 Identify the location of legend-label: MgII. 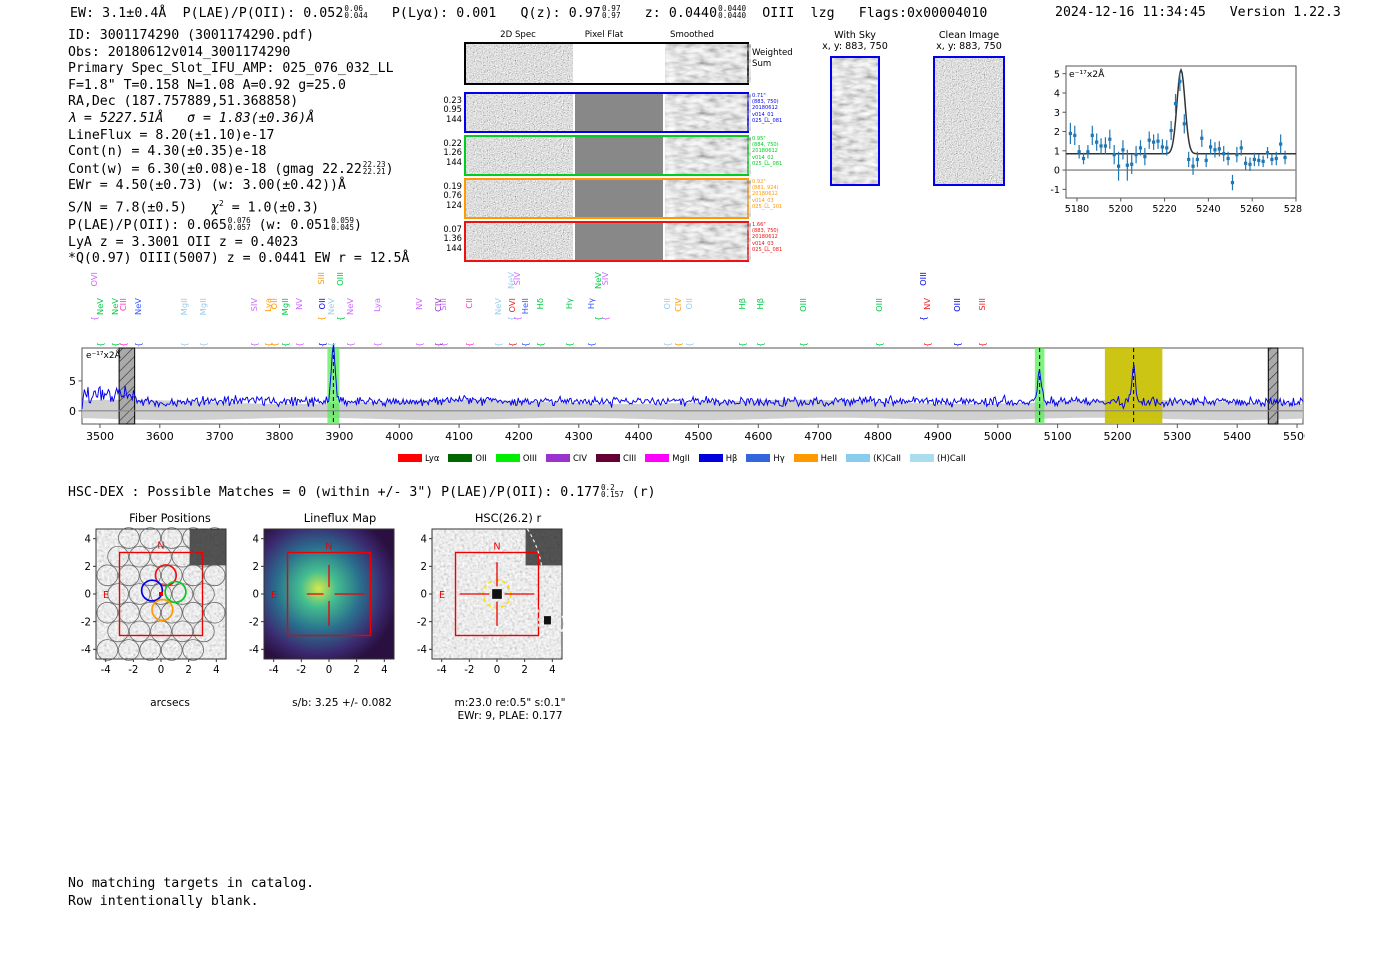
(681, 457).